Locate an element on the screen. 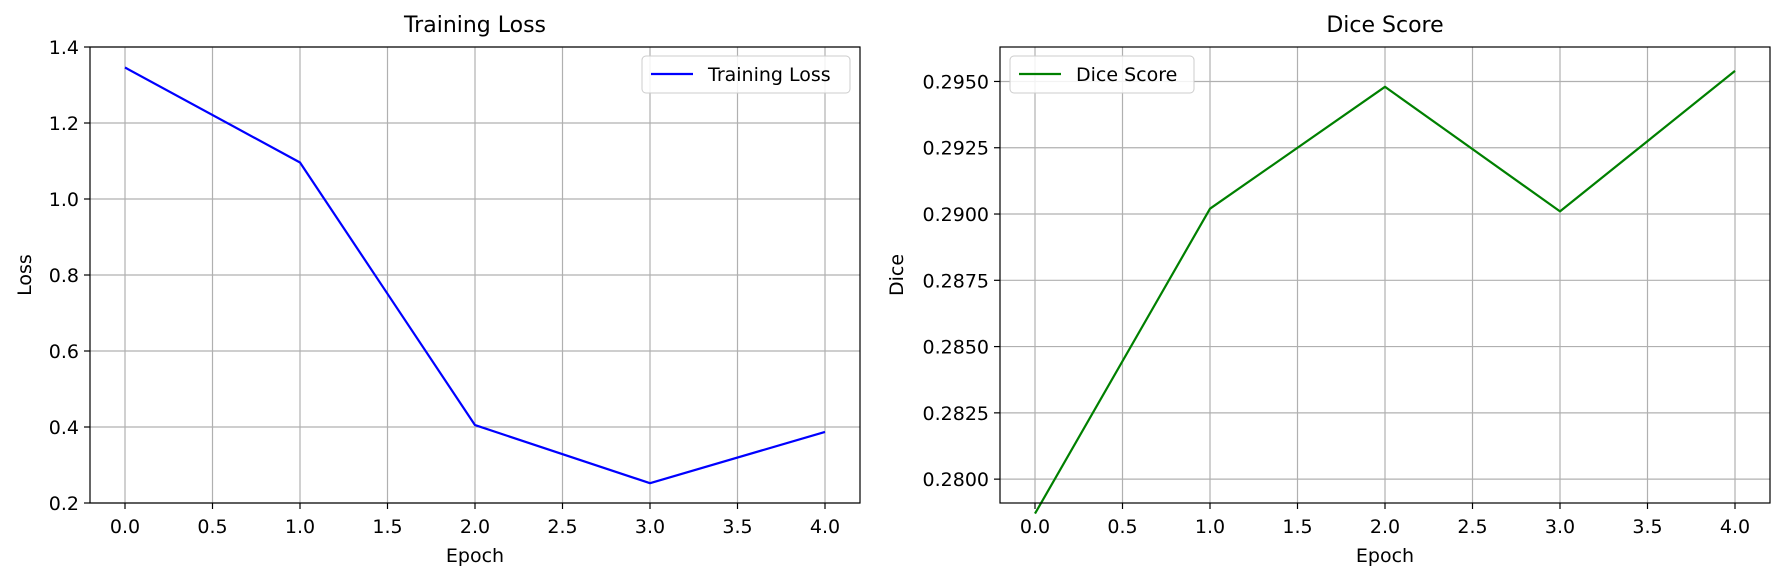  y-axis-label: Loss is located at coordinates (25, 275).